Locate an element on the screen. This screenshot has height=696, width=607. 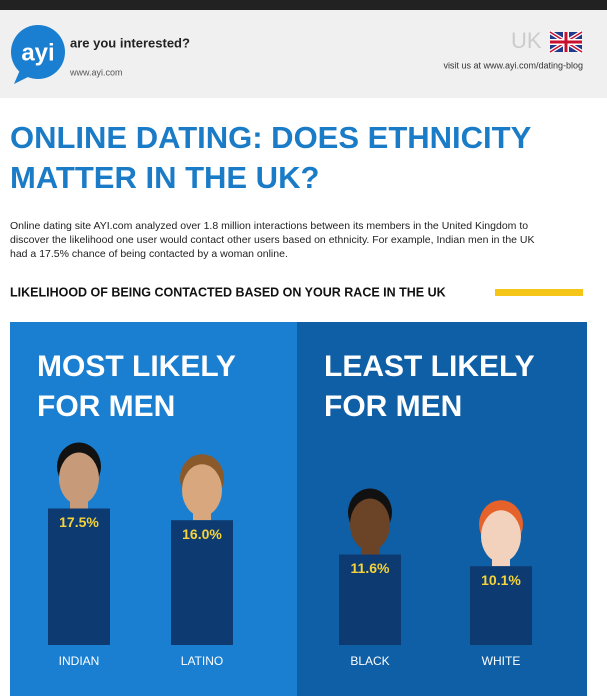
value-label: 17.5% is located at coordinates (79, 522).